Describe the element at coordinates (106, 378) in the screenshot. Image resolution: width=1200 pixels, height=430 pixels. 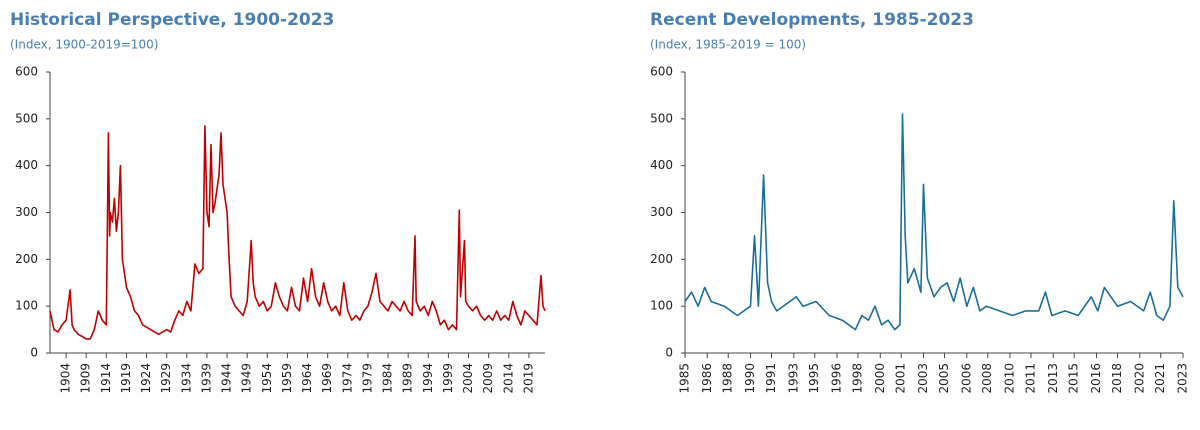
I see `x-tick-label: 1914` at that location.